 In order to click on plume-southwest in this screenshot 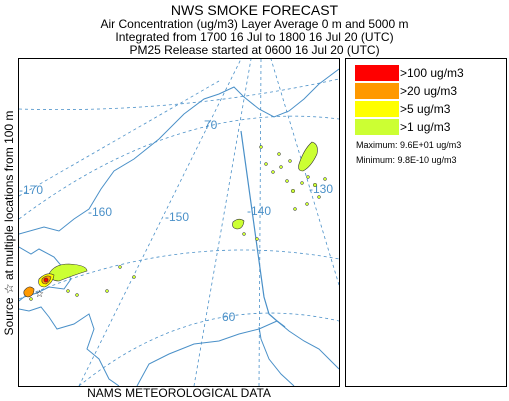, I will do `click(68, 272)`.